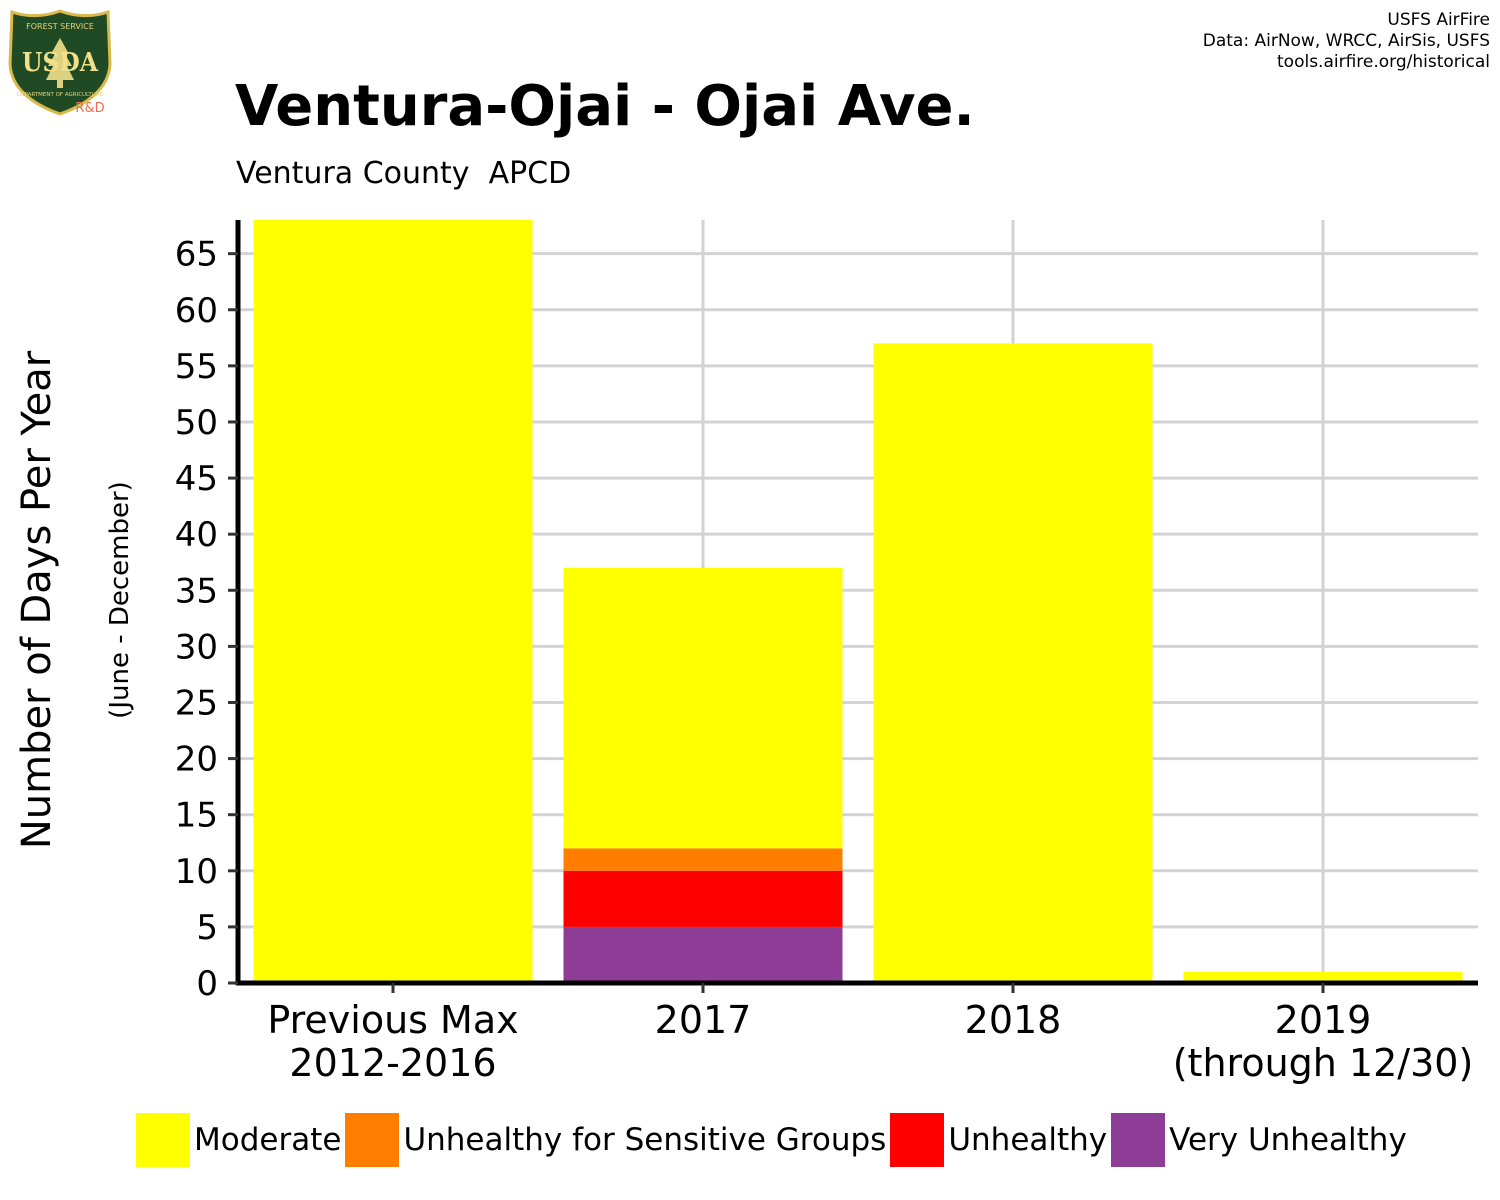 The image size is (1500, 1200). I want to click on legend-item-unhealthy: Unhealthy, so click(998, 1140).